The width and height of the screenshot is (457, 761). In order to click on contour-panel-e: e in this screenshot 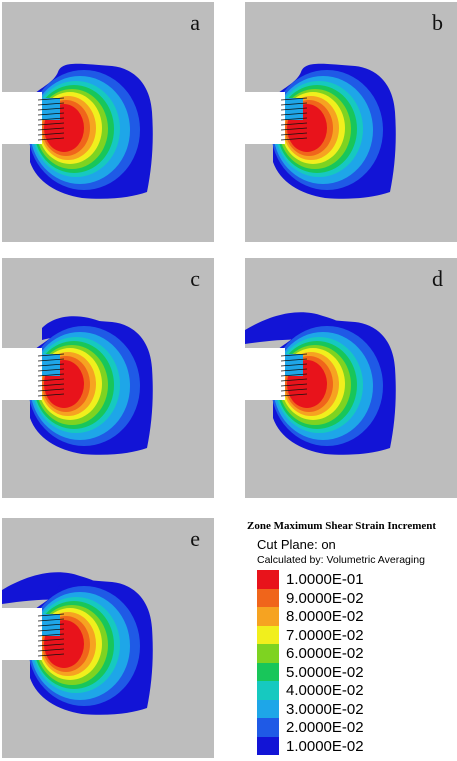, I will do `click(108, 638)`.